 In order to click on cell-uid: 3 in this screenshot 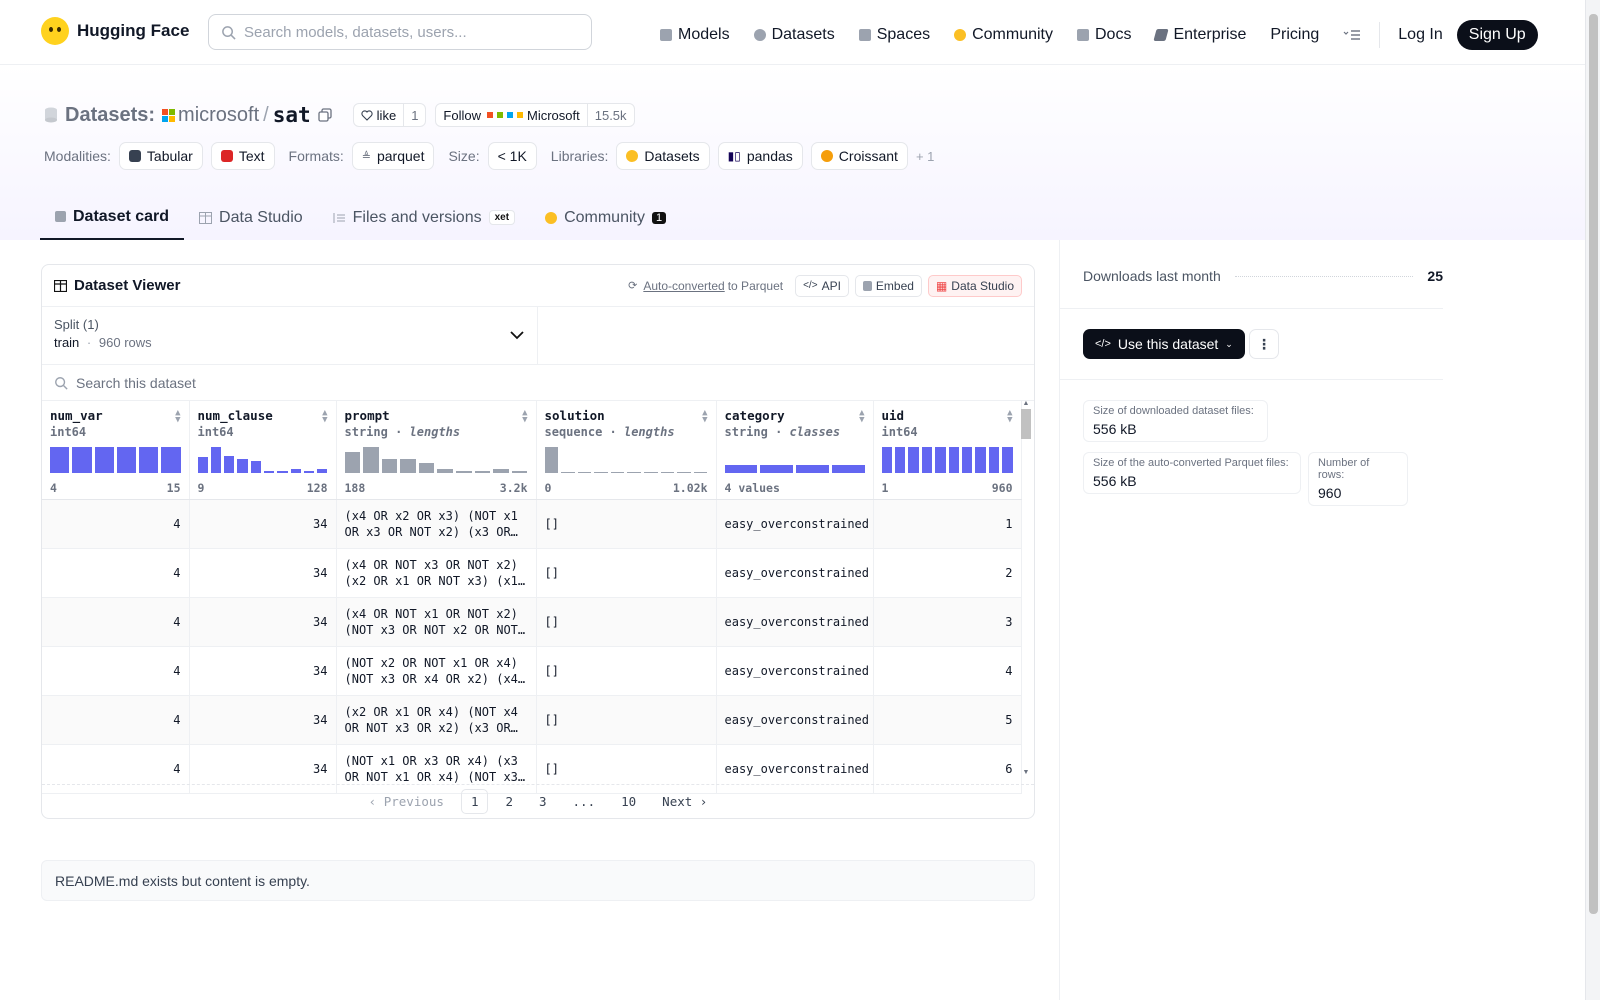, I will do `click(947, 622)`.